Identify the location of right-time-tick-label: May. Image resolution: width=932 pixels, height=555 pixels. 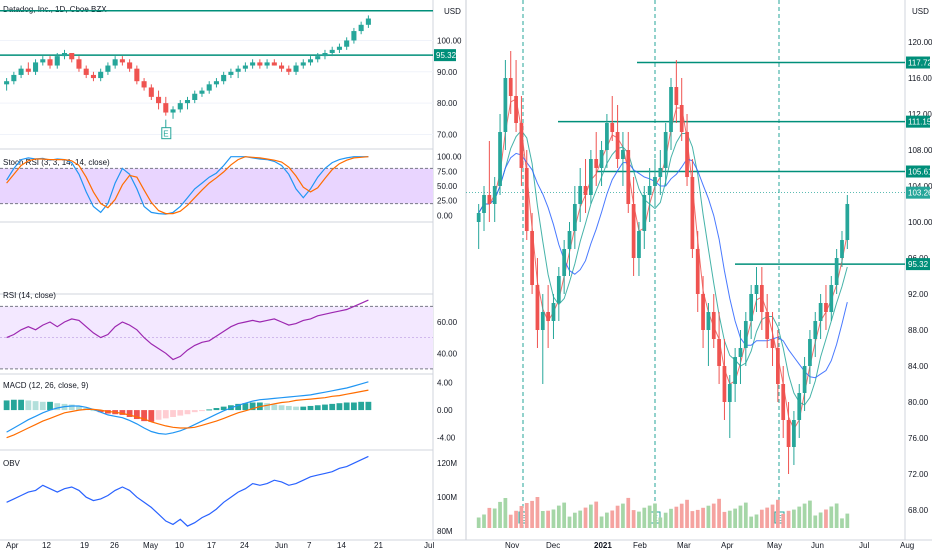
(774, 545).